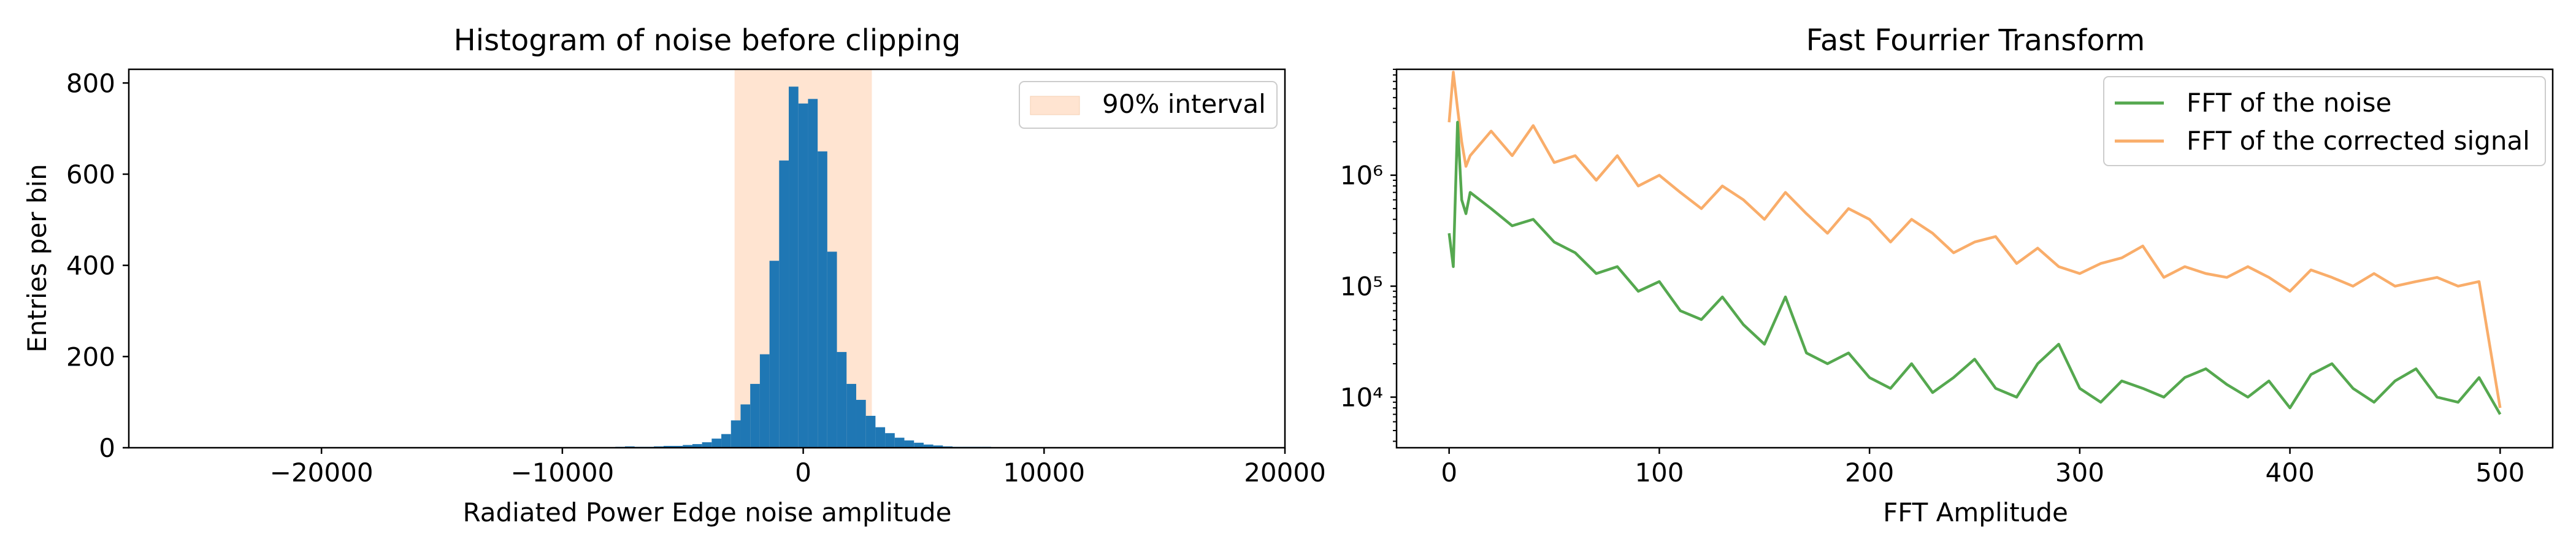 Image resolution: width=2576 pixels, height=552 pixels. What do you see at coordinates (1055, 105) in the screenshot?
I see `interval-legend-swatch` at bounding box center [1055, 105].